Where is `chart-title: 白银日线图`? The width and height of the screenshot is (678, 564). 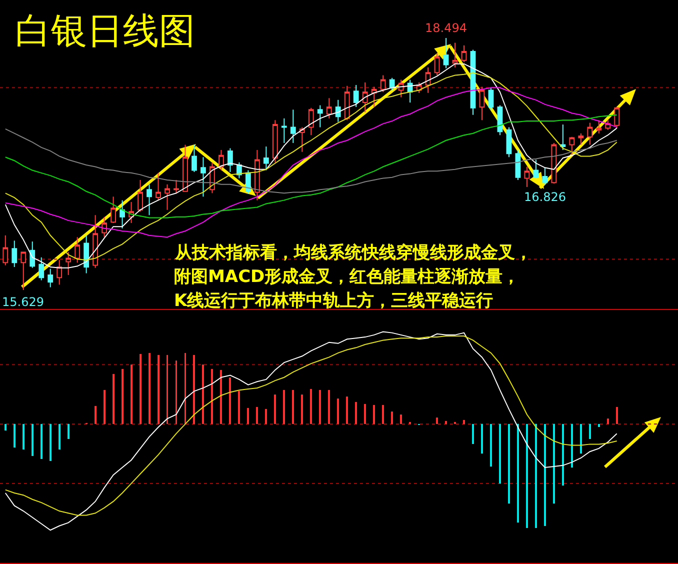
chart-title: 白银日线图 is located at coordinates (105, 31).